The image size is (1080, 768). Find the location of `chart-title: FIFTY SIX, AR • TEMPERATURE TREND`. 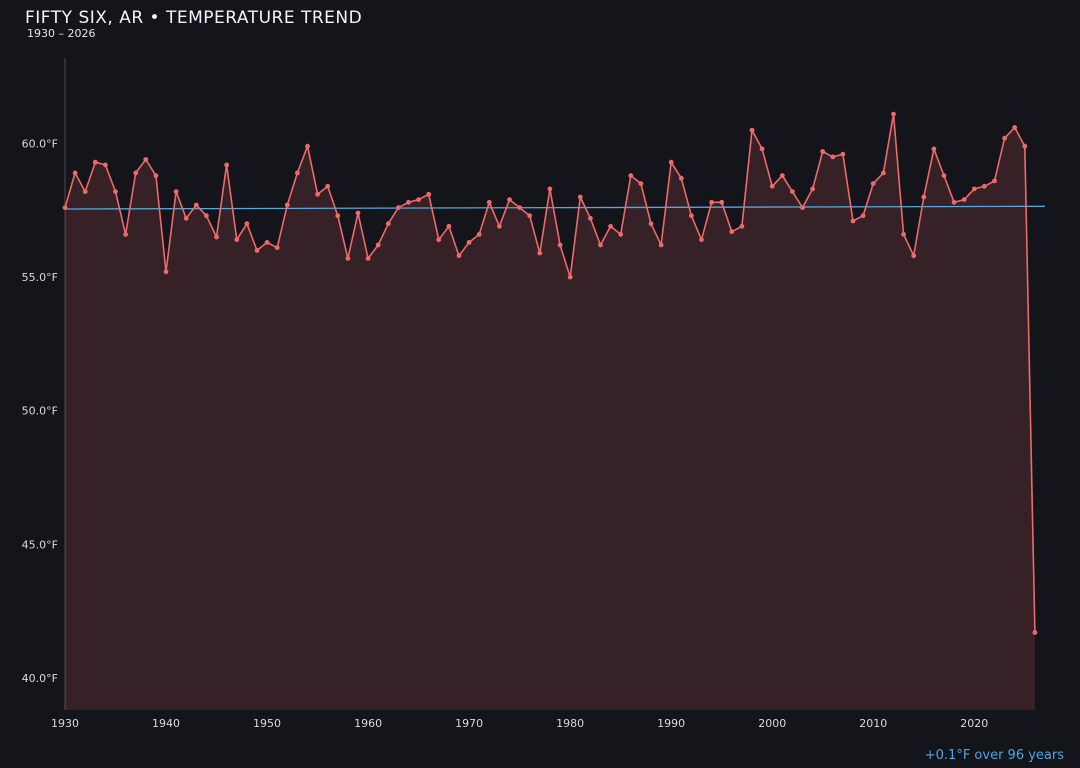

chart-title: FIFTY SIX, AR • TEMPERATURE TREND is located at coordinates (194, 18).